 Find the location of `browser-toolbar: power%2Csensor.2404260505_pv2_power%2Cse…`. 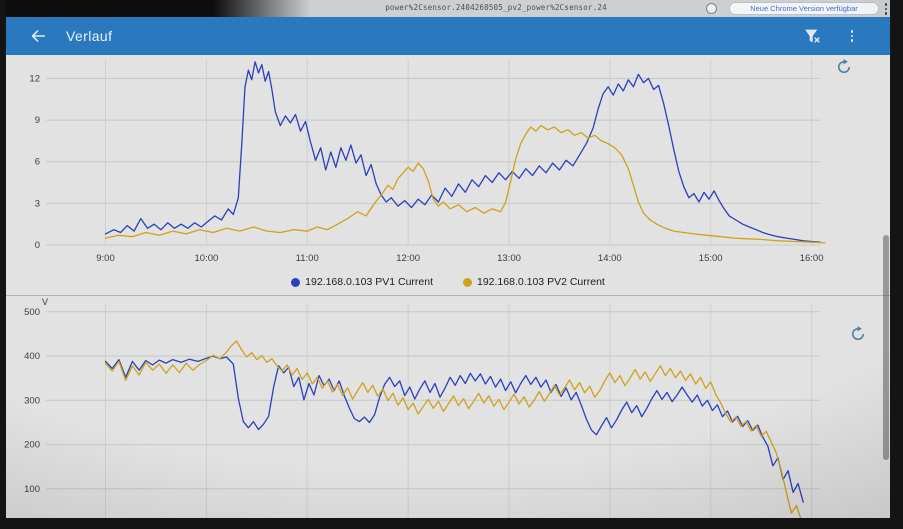

browser-toolbar: power%2Csensor.2404260505_pv2_power%2Cse… is located at coordinates (448, 9).